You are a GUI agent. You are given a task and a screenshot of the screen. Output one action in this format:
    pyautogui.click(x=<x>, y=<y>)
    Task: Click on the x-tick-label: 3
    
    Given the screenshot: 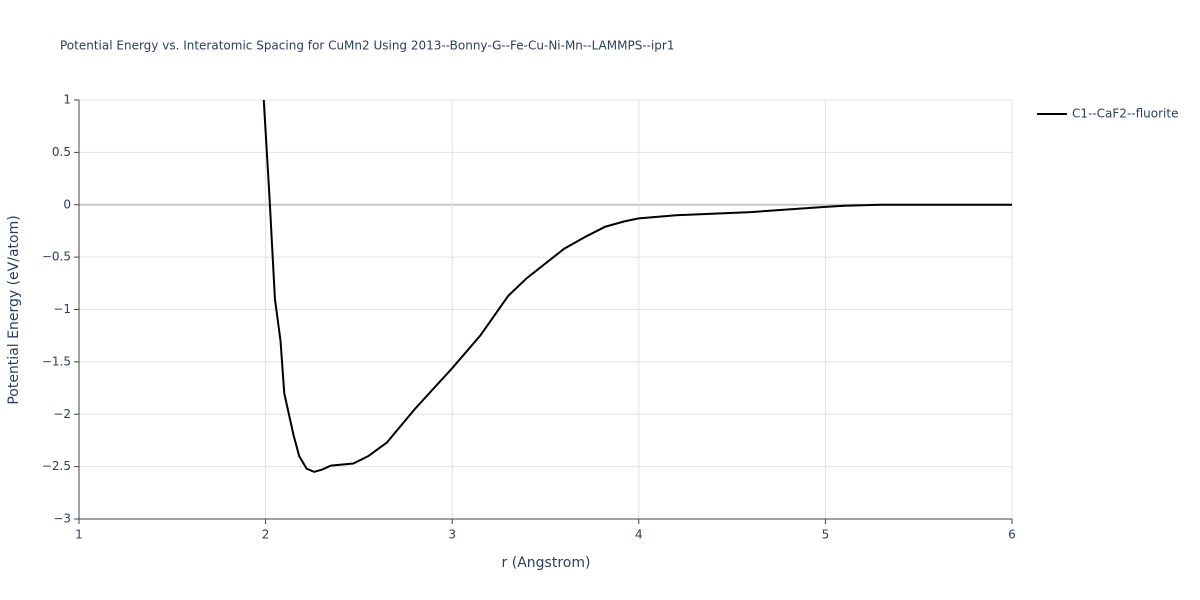 What is the action you would take?
    pyautogui.click(x=452, y=535)
    